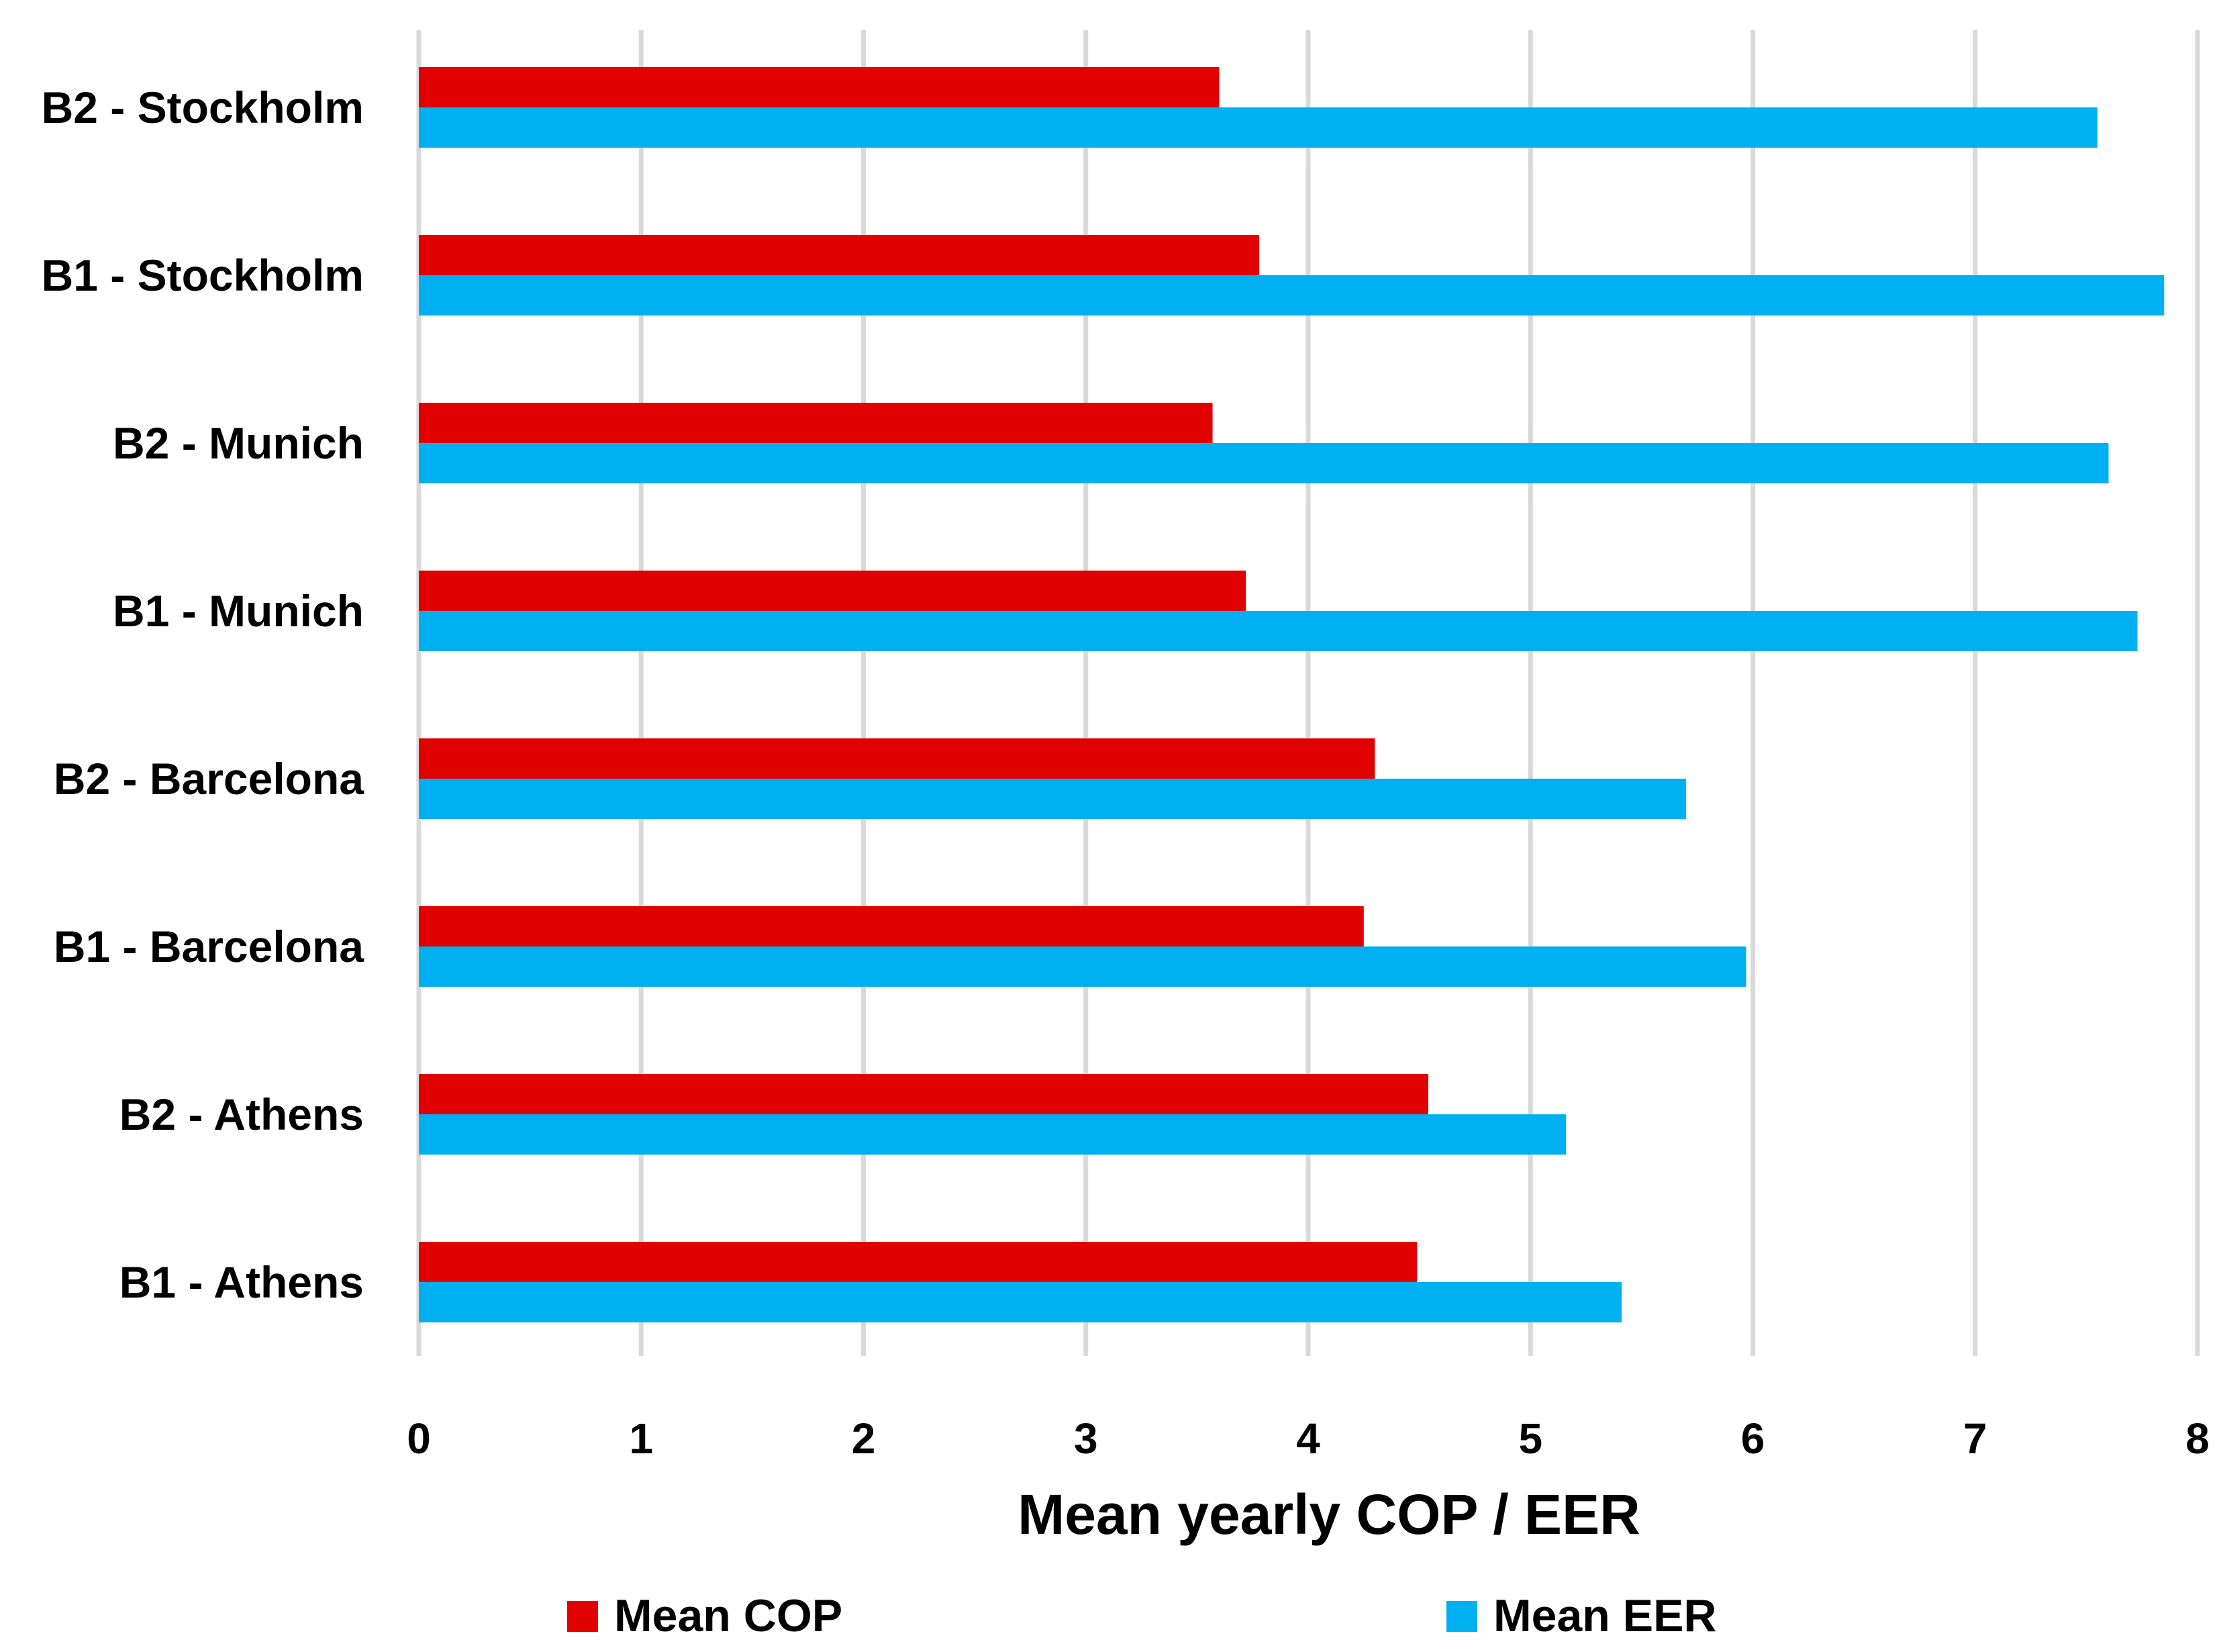 The image size is (2223, 1652). I want to click on legend-swatch-mean-eer, so click(1462, 1617).